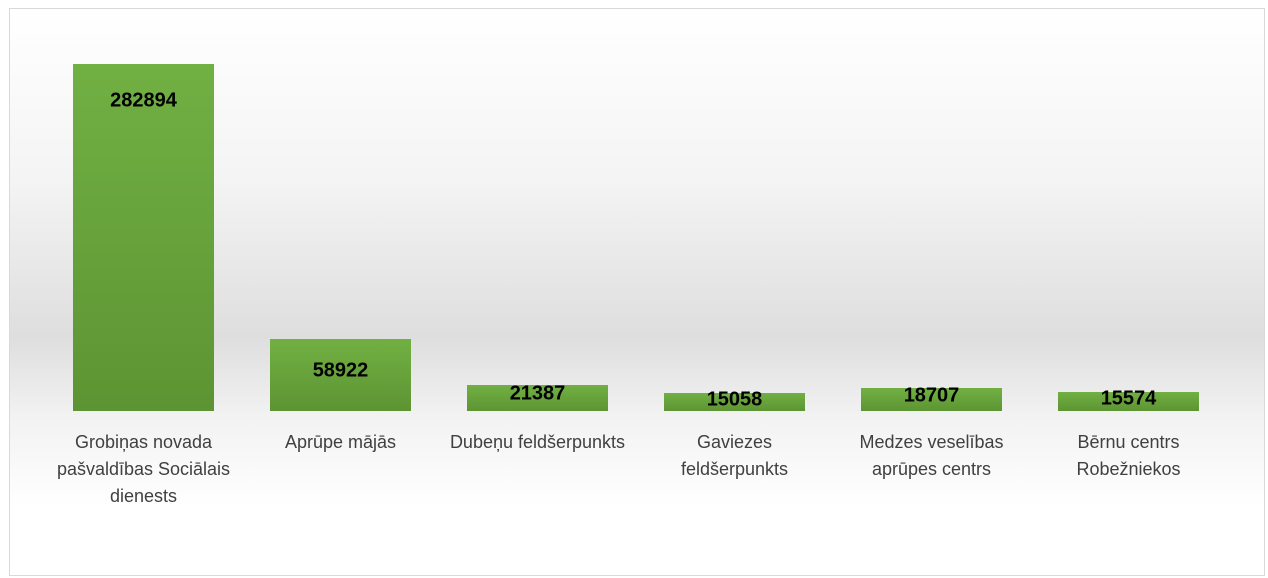 This screenshot has height=578, width=1268. What do you see at coordinates (340, 370) in the screenshot?
I see `data-label: 58922` at bounding box center [340, 370].